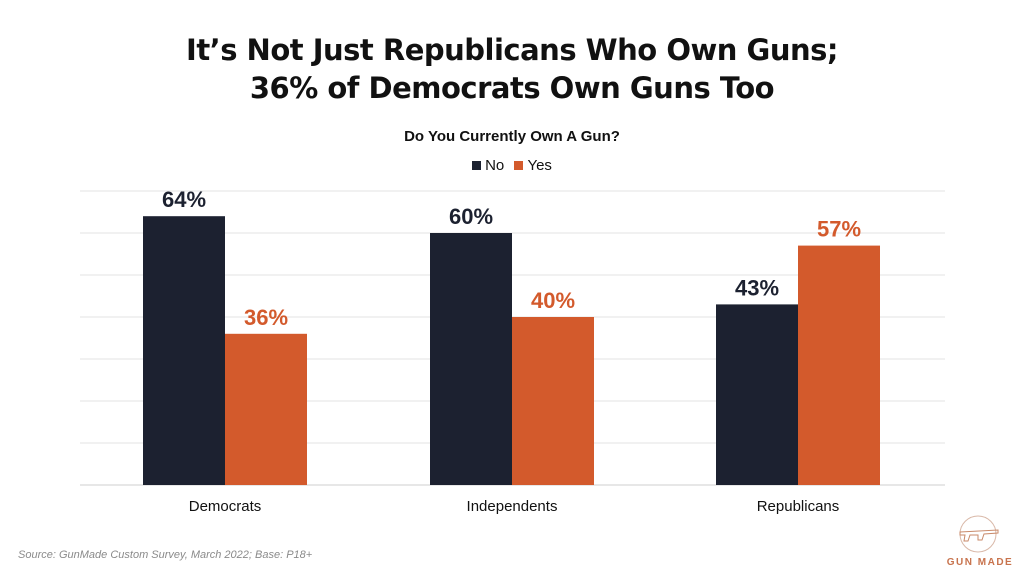  What do you see at coordinates (757, 287) in the screenshot?
I see `data-label: 43%` at bounding box center [757, 287].